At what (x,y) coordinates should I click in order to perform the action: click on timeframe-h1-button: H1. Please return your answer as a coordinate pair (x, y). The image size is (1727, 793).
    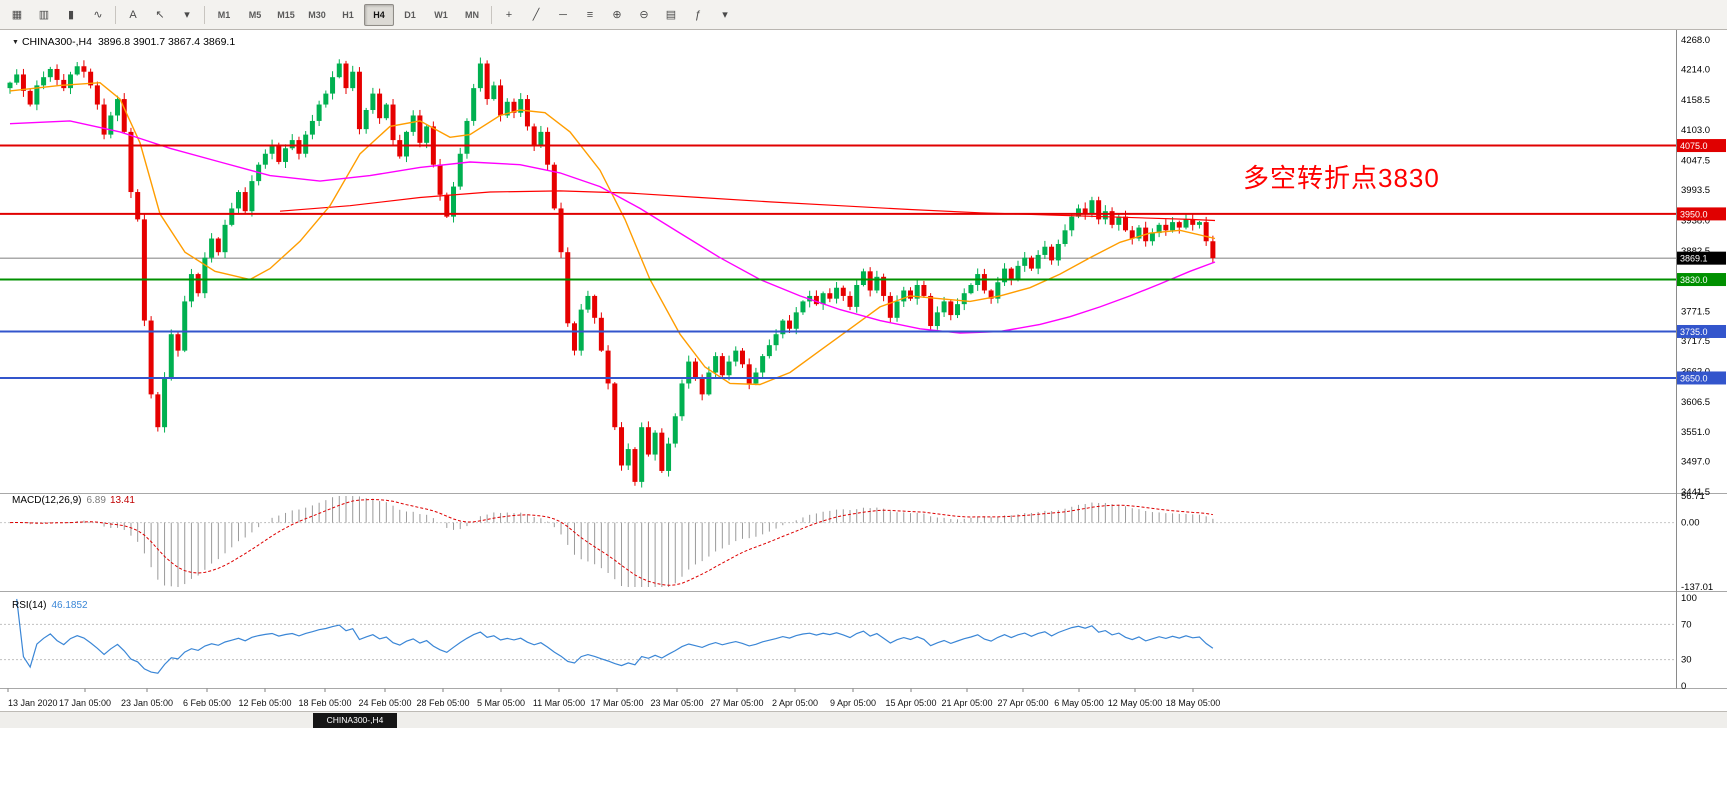
    Looking at the image, I should click on (348, 14).